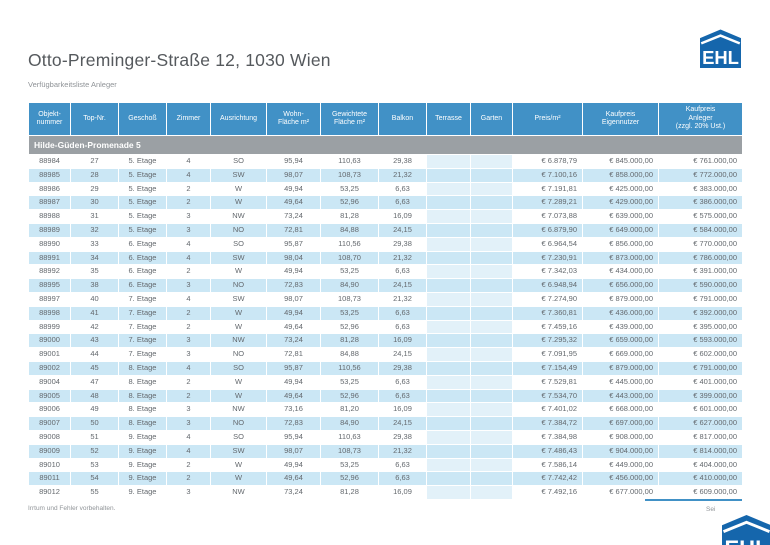 Image resolution: width=770 pixels, height=545 pixels. What do you see at coordinates (142, 410) in the screenshot?
I see `cell-geschoss: 8. Etage` at bounding box center [142, 410].